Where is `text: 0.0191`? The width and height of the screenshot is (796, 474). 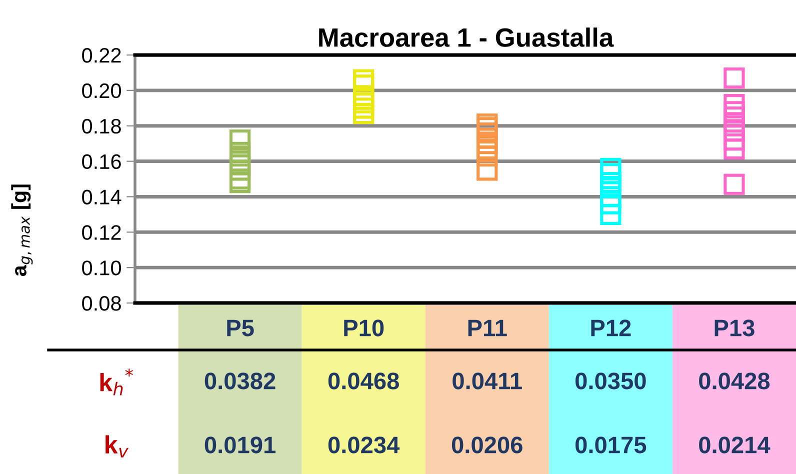
text: 0.0191 is located at coordinates (240, 445).